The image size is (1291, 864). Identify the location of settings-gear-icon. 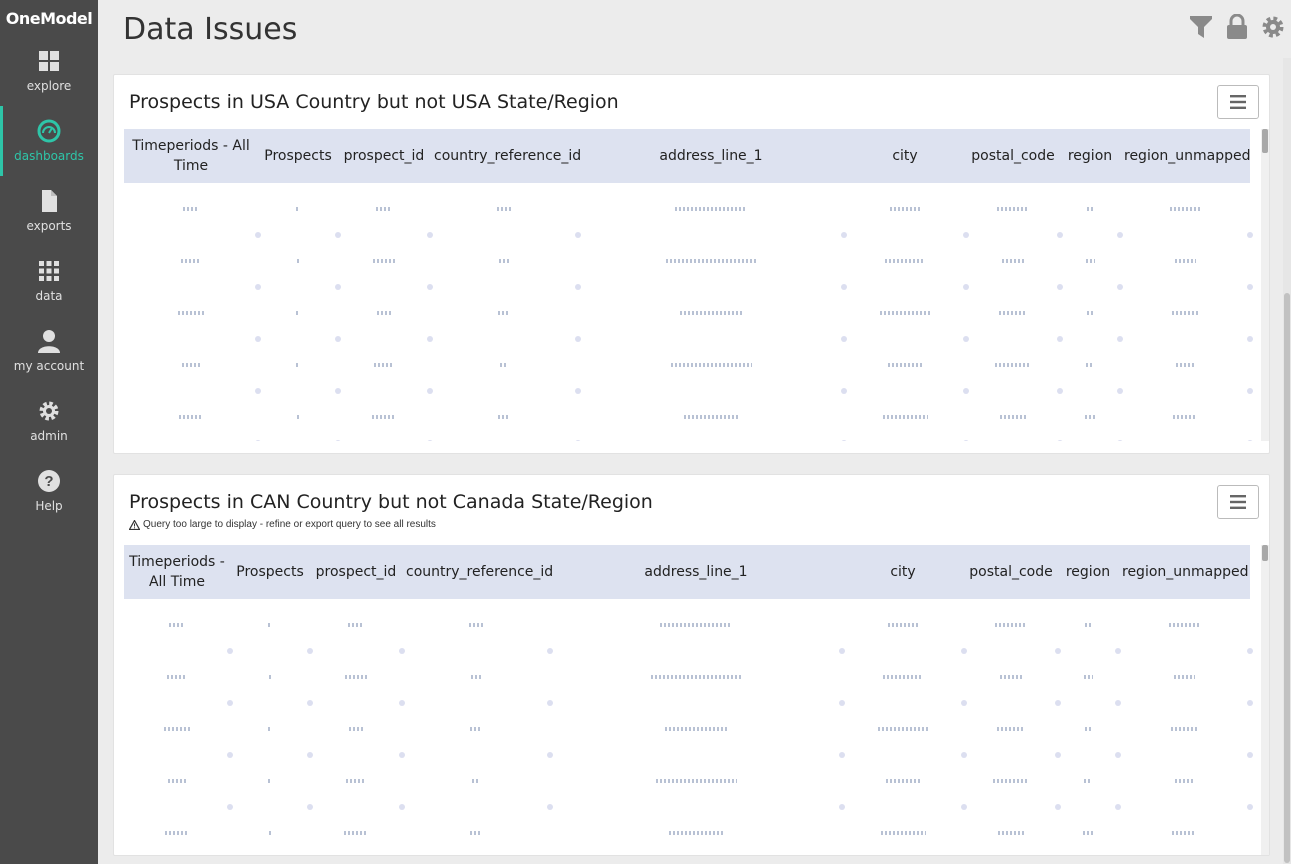
(1273, 27).